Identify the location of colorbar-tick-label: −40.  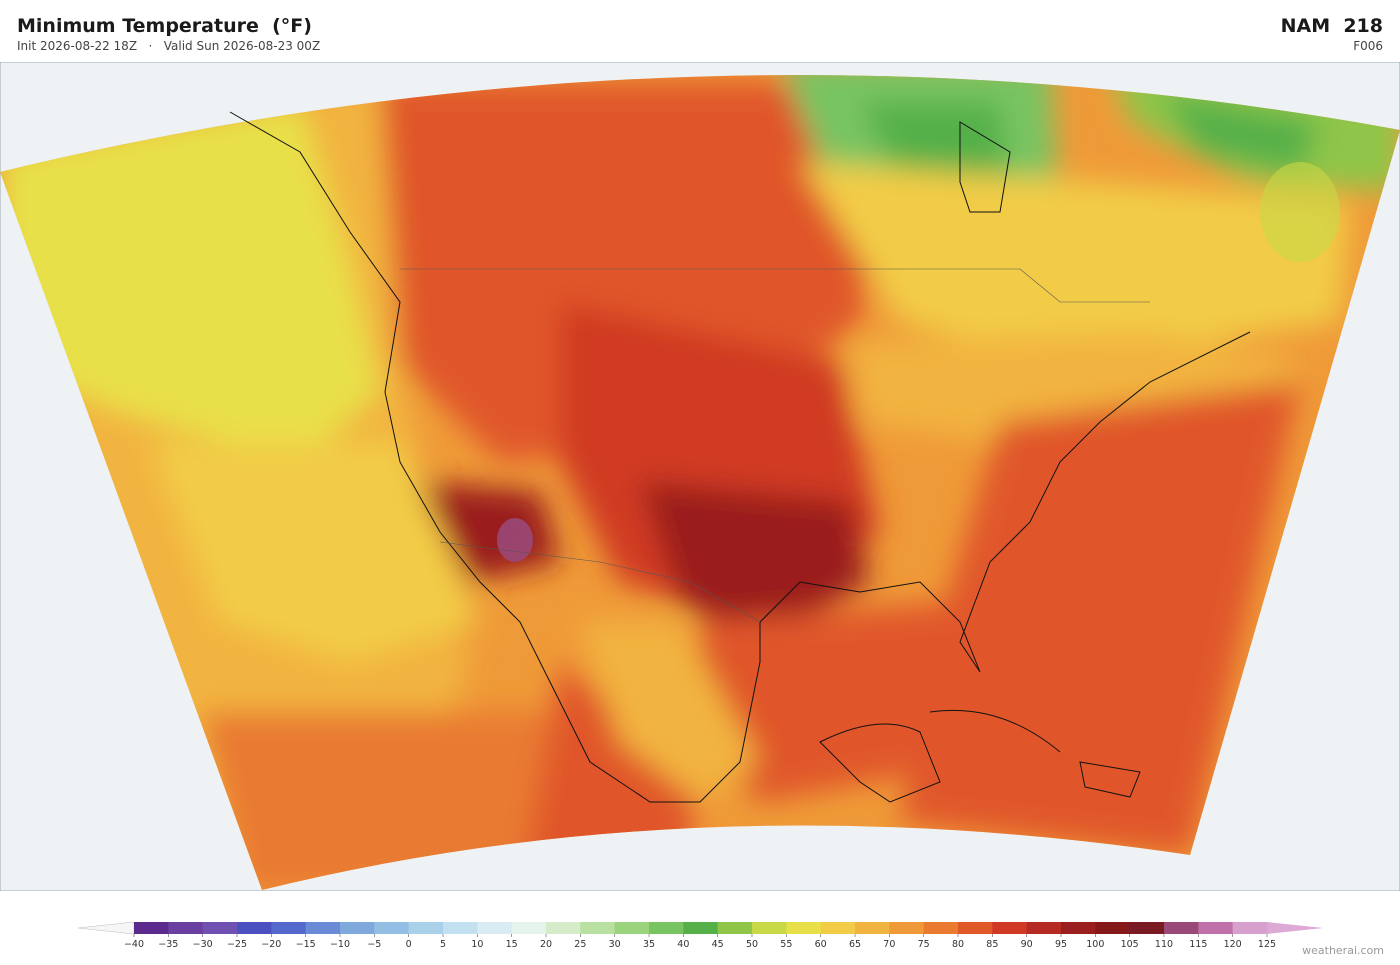
(134, 944).